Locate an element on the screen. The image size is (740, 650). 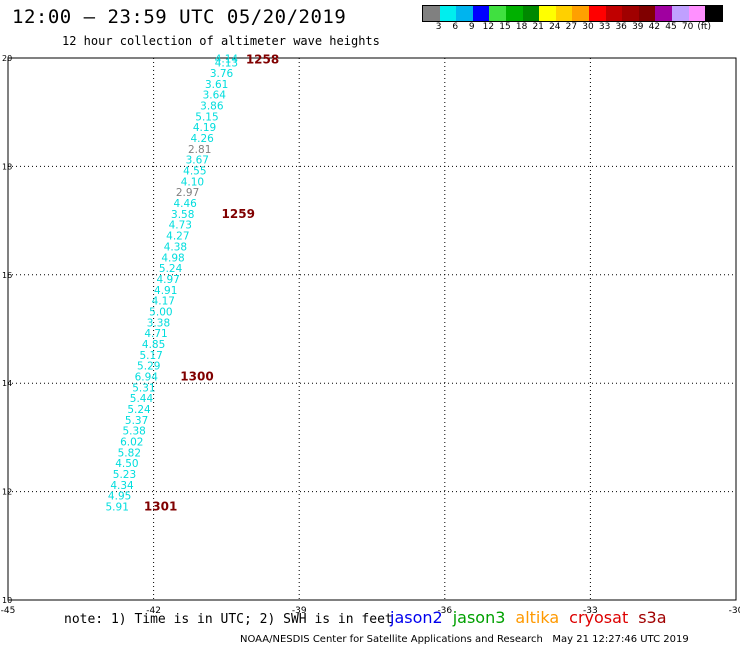
legend-label: 39 is located at coordinates (638, 27).